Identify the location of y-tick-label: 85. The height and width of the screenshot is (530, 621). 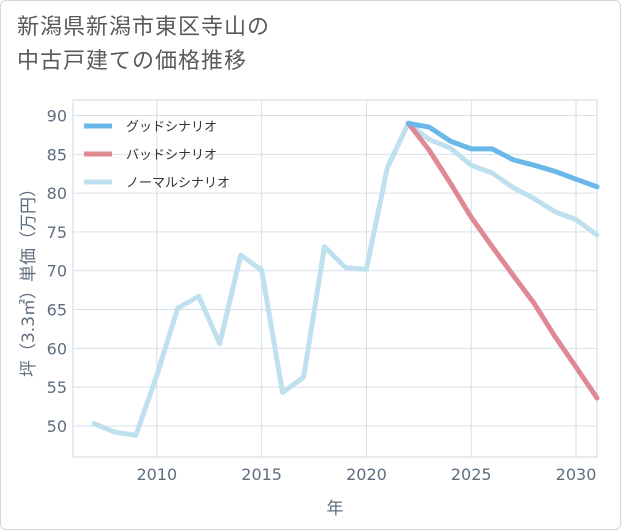
(57, 154).